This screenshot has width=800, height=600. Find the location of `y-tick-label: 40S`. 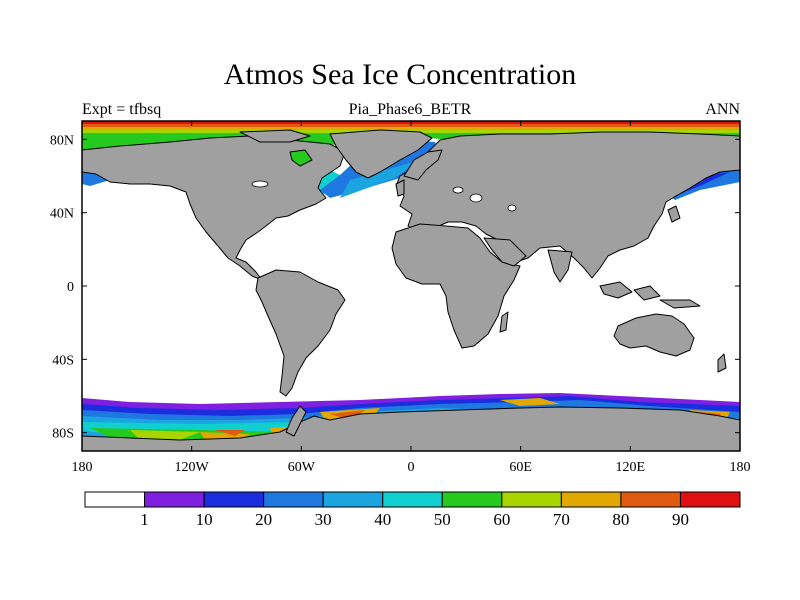

y-tick-label: 40S is located at coordinates (63, 360).